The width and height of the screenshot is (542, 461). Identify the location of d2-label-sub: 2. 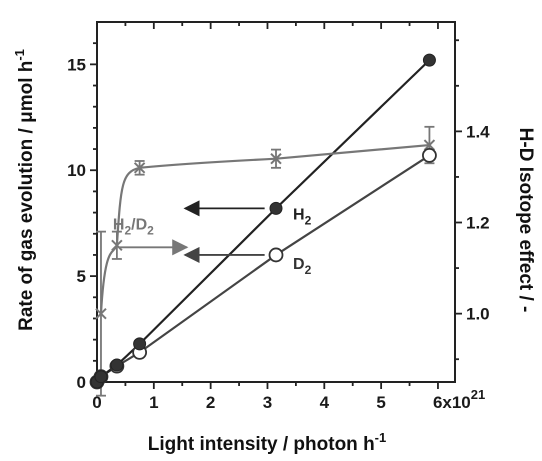
(308, 270).